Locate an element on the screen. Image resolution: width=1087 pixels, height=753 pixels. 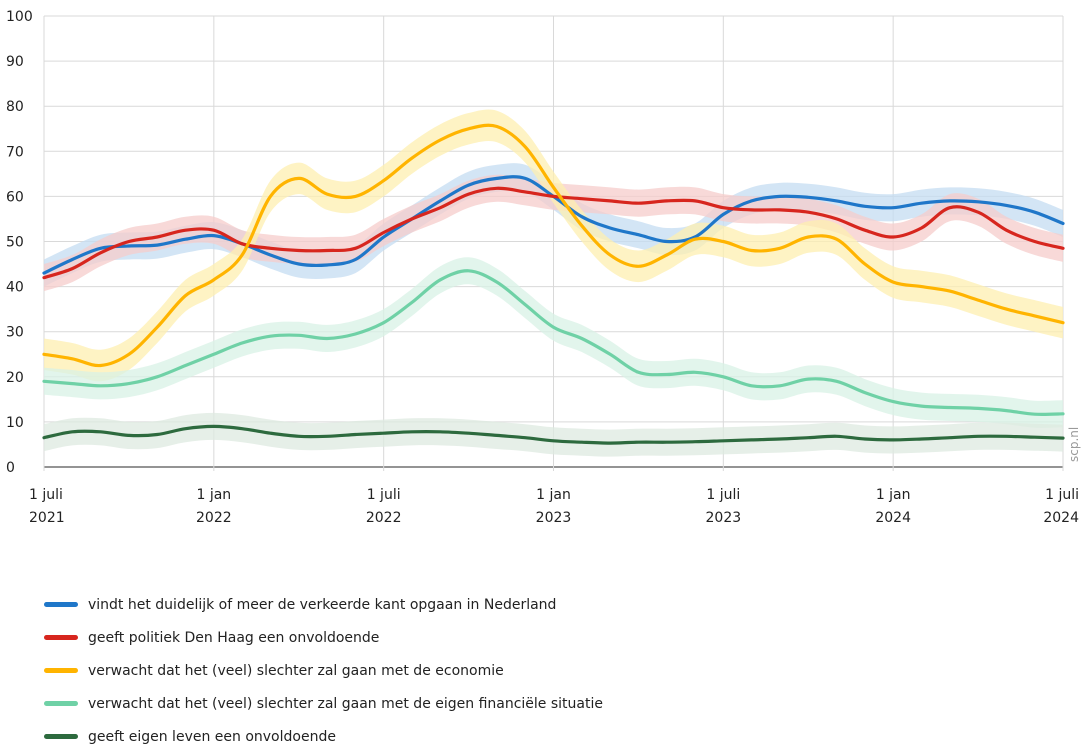
legend-item-1: geeft politiek Den Haag een onvoldoende is located at coordinates (323, 637).